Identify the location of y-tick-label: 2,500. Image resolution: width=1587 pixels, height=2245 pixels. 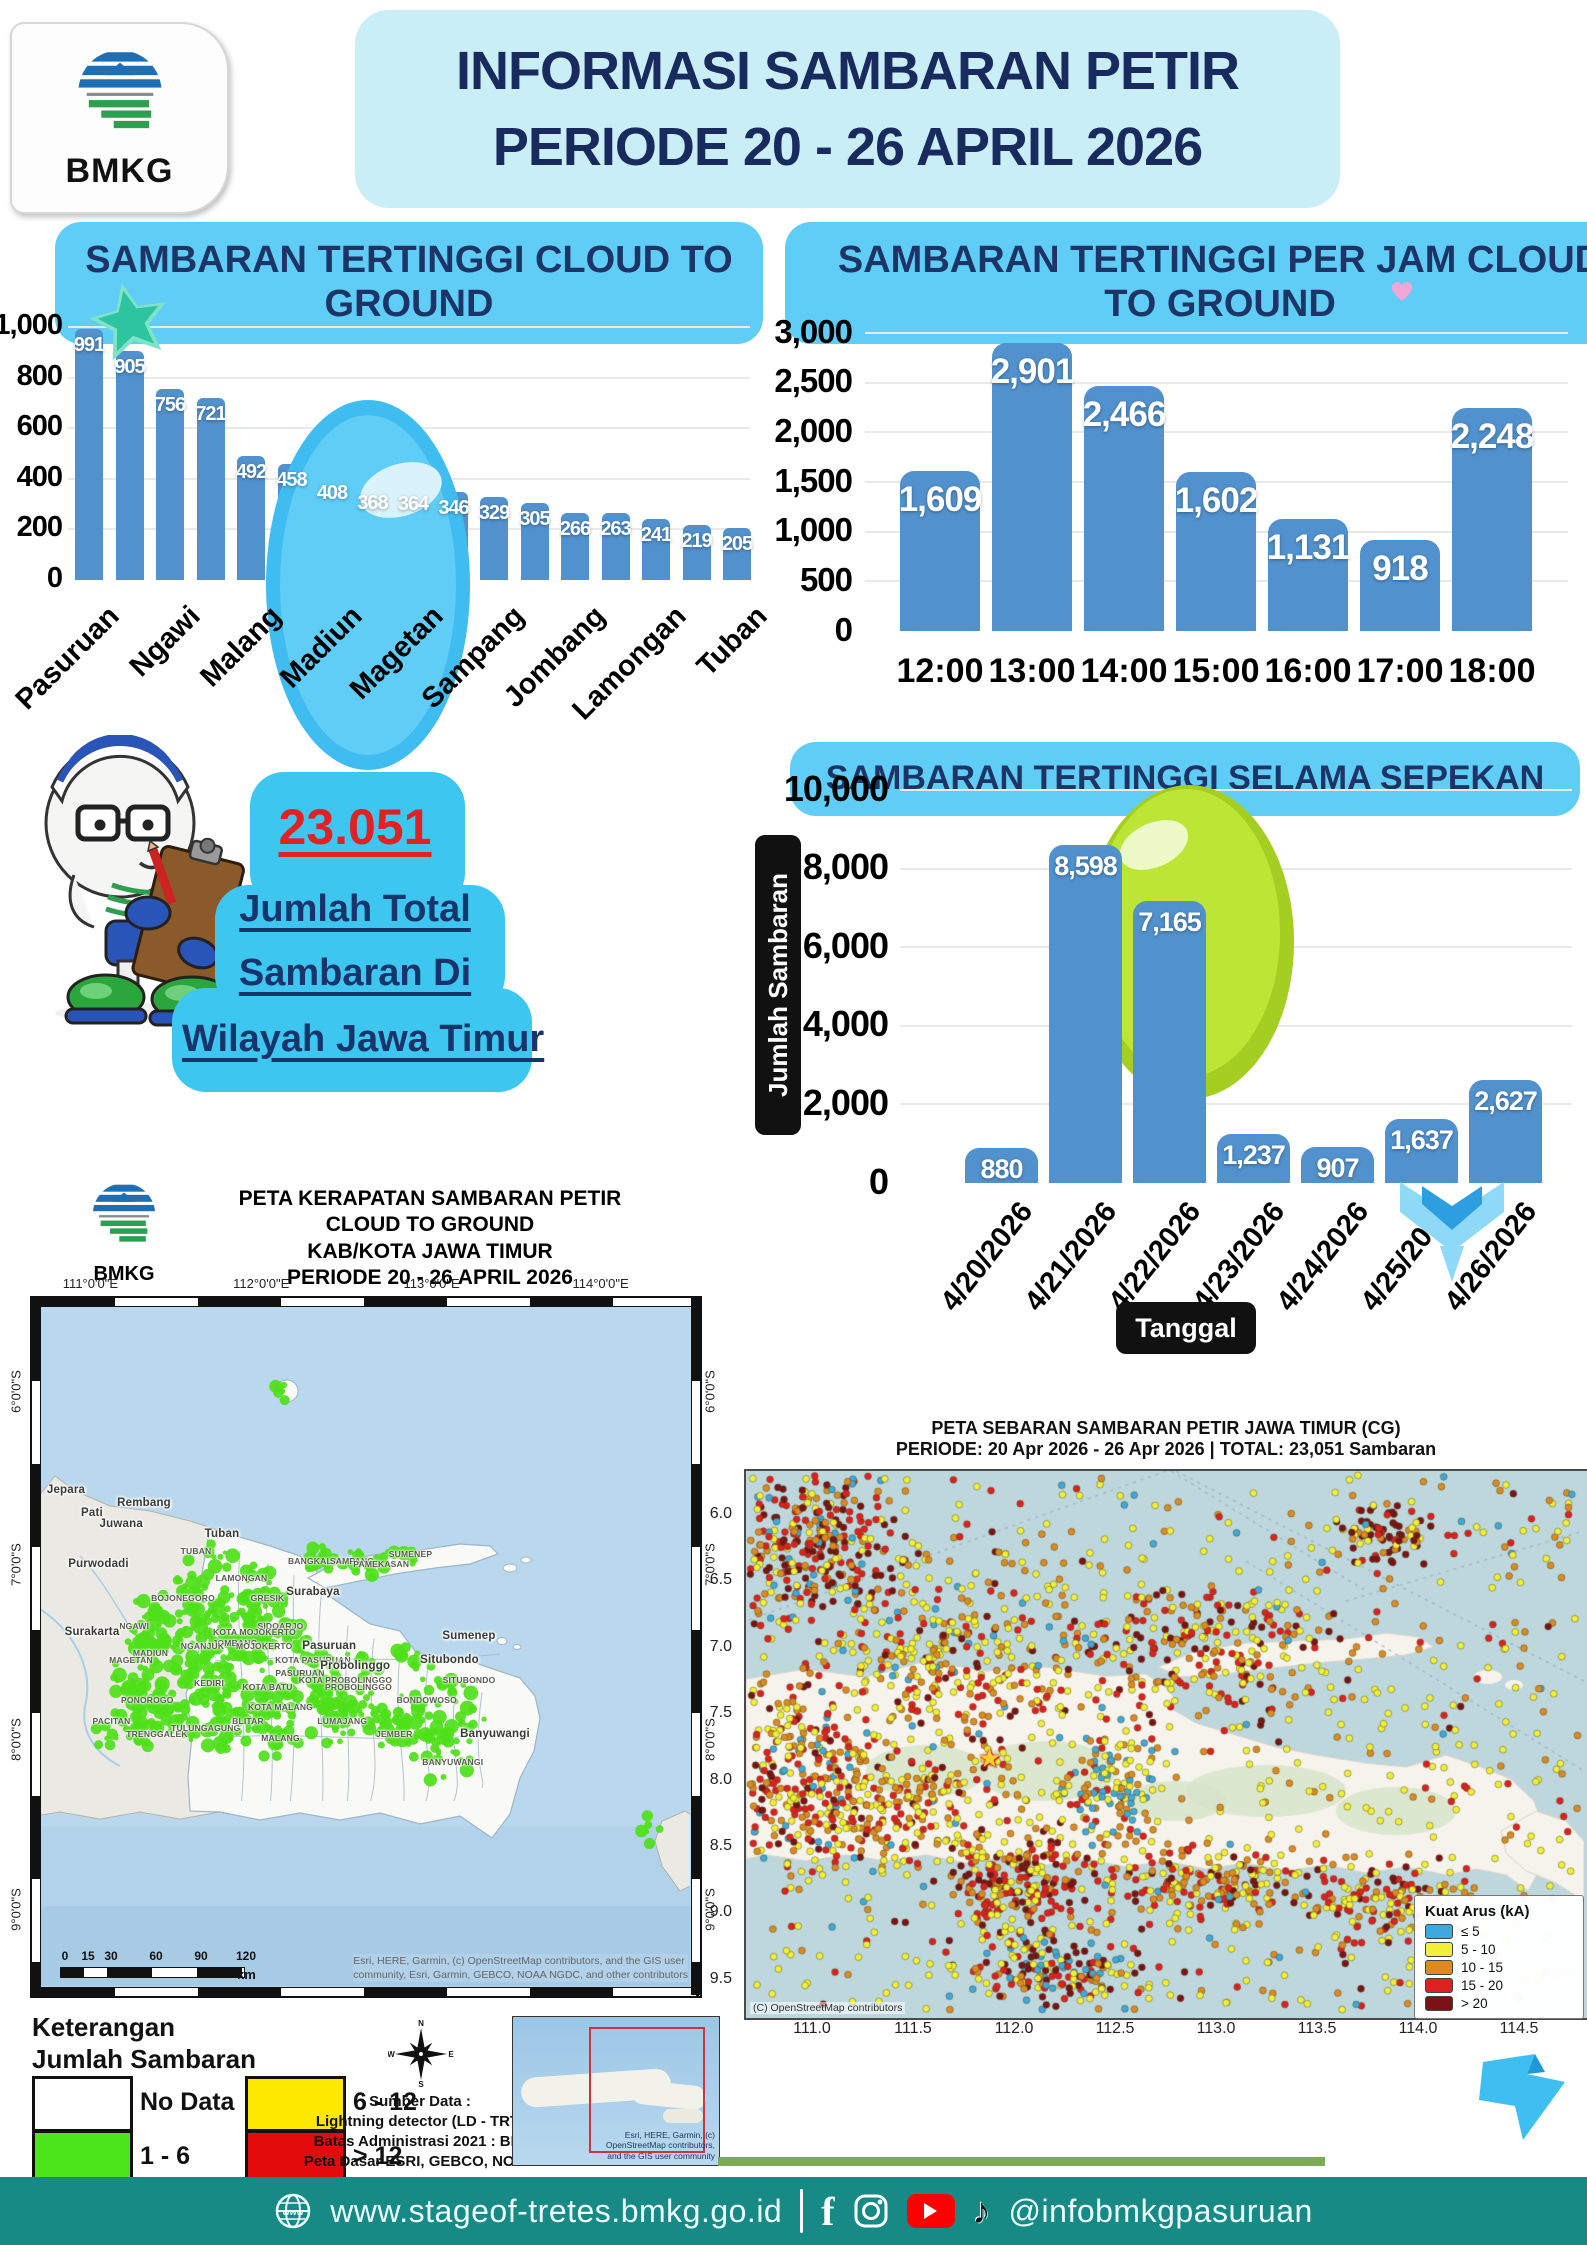
(813, 381).